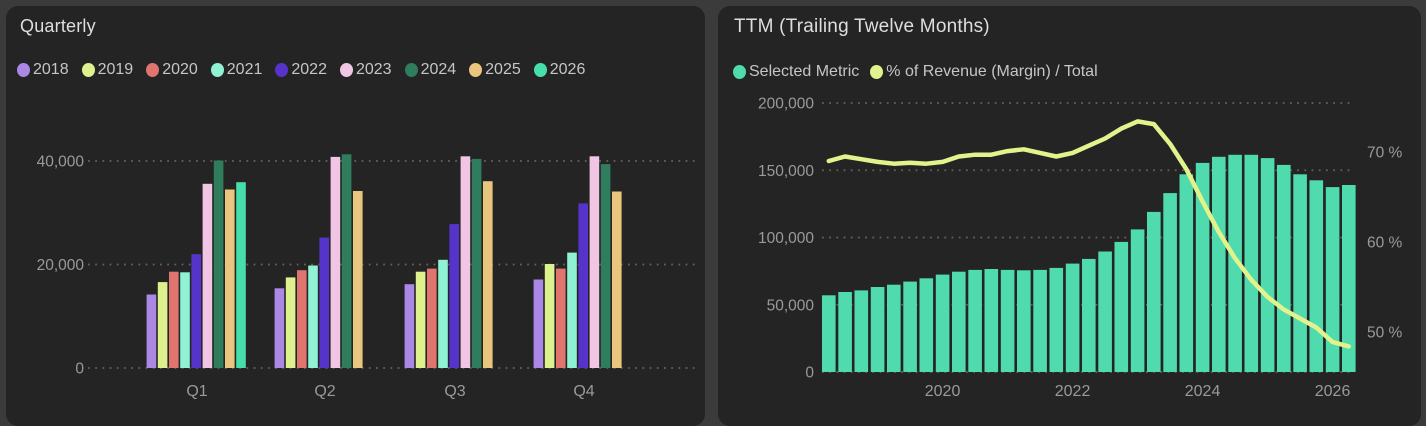 This screenshot has height=426, width=1426. I want to click on x-axis-tick: Q2, so click(324, 391).